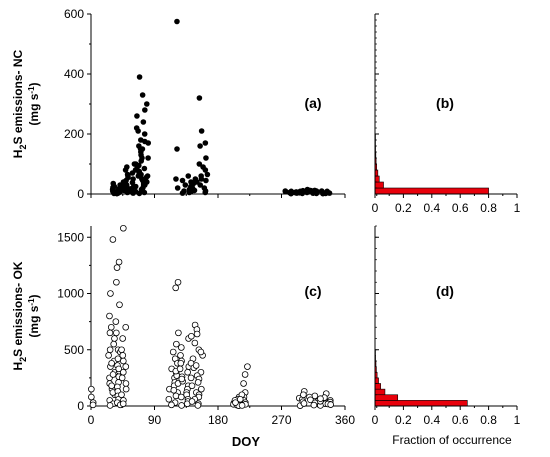 Image resolution: width=550 pixels, height=457 pixels. What do you see at coordinates (74, 74) in the screenshot?
I see `y-tick-label: 400` at bounding box center [74, 74].